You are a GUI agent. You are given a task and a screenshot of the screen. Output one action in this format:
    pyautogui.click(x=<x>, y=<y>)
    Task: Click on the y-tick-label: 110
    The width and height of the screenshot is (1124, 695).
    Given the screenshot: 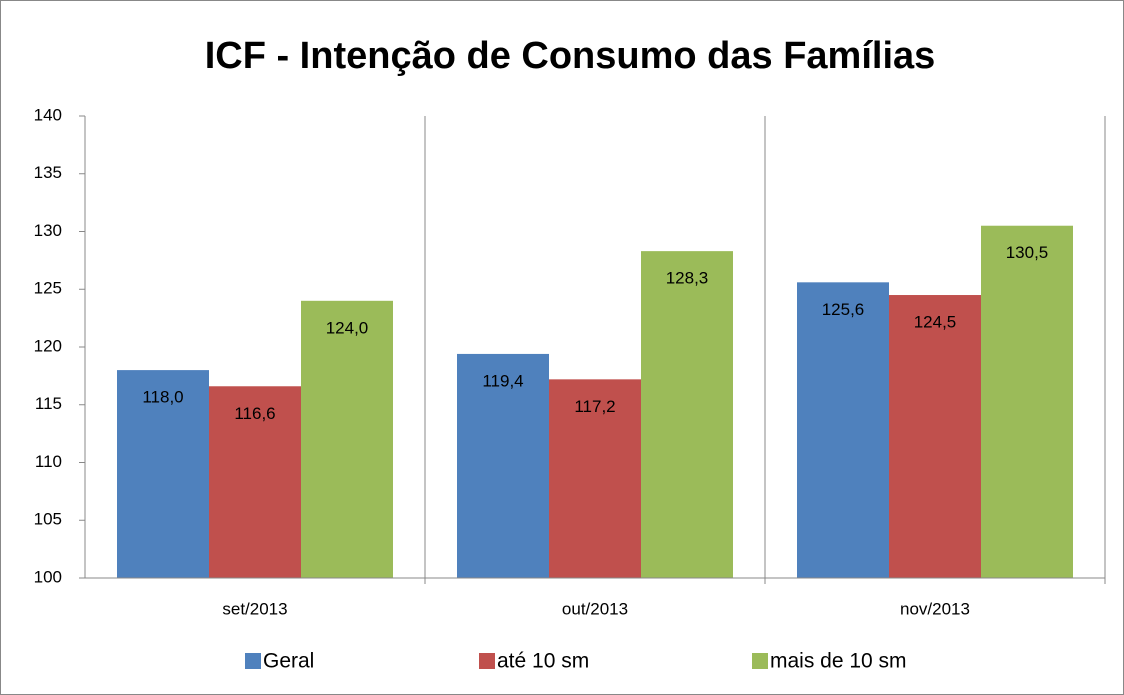 What is the action you would take?
    pyautogui.click(x=48, y=461)
    